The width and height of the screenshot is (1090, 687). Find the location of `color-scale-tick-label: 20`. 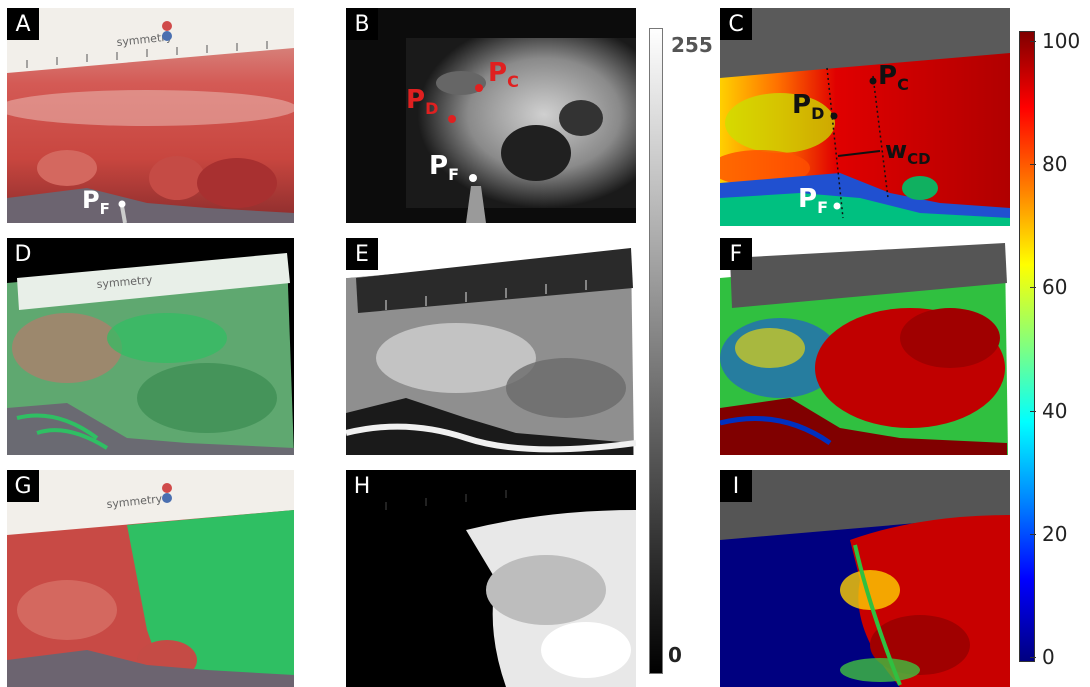

color-scale-tick-label: 20 is located at coordinates (1055, 533).